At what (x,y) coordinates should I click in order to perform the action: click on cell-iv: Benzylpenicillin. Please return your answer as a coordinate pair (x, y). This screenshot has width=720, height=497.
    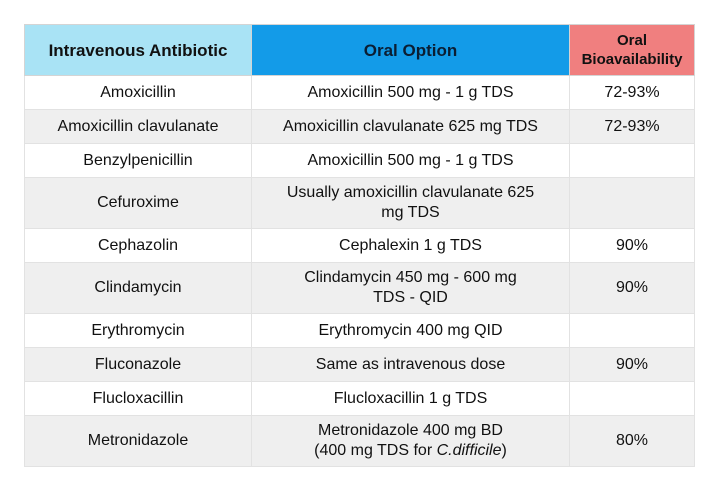
    Looking at the image, I should click on (138, 160).